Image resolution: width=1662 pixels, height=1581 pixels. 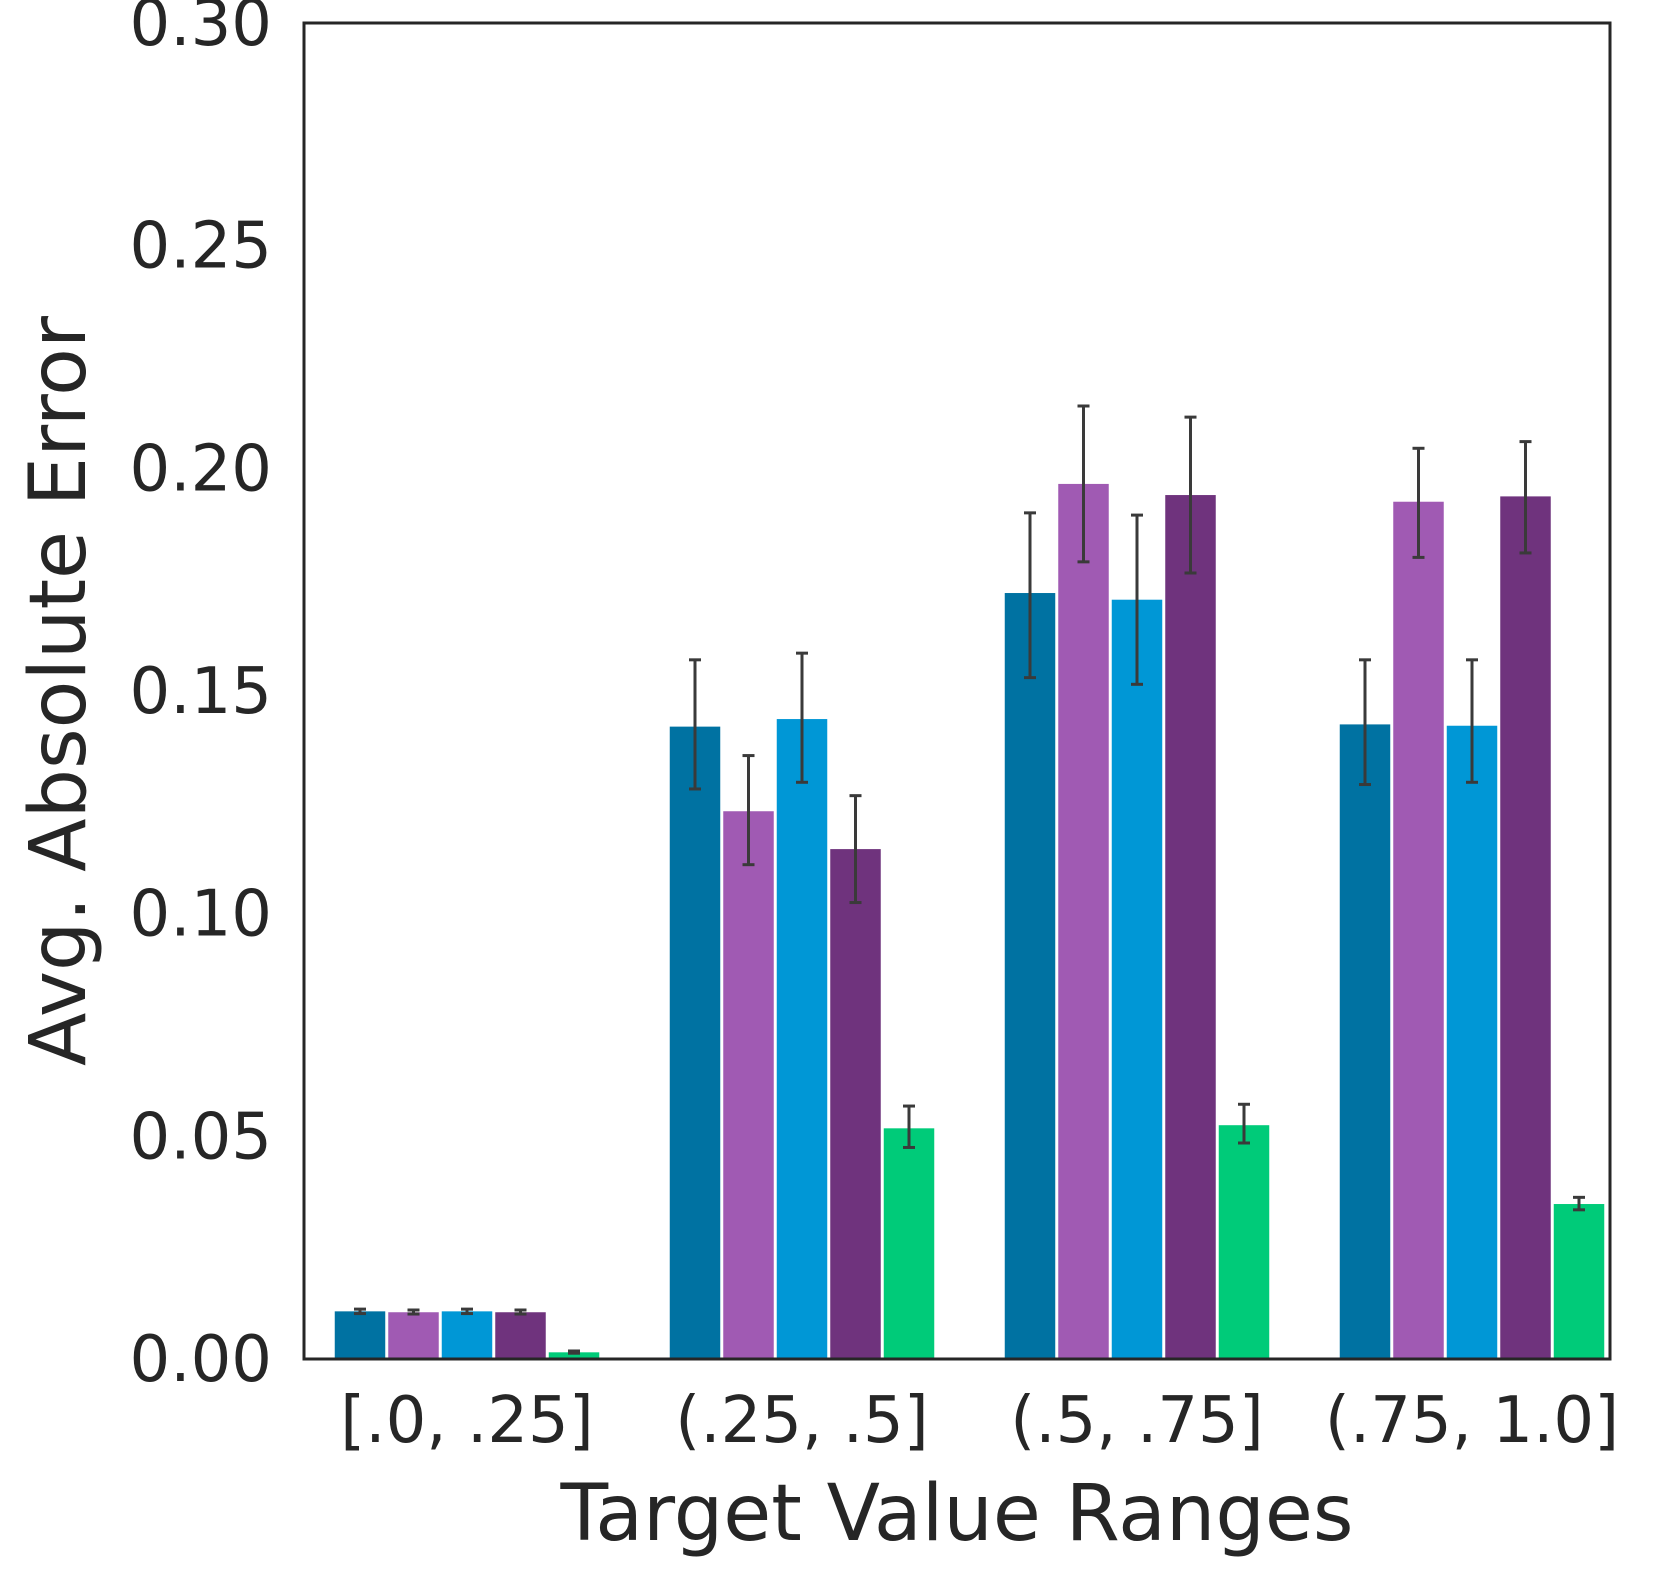 What do you see at coordinates (201, 469) in the screenshot?
I see `y-tick-label: 0.20` at bounding box center [201, 469].